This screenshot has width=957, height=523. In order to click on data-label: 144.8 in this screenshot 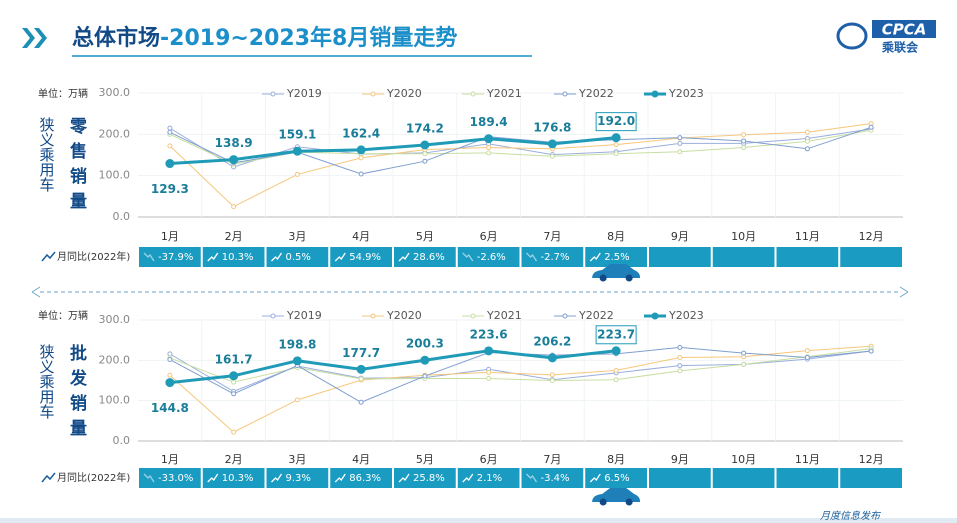, I will do `click(170, 408)`.